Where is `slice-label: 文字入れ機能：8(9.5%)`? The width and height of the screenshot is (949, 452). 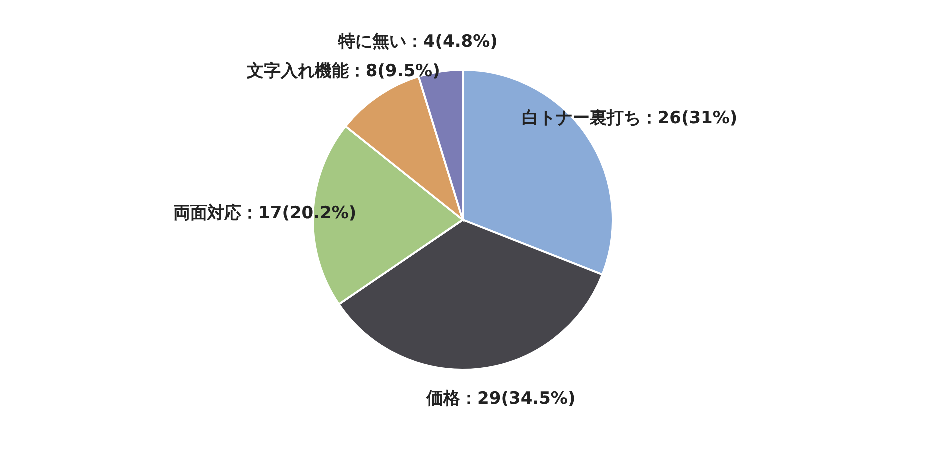 slice-label: 文字入れ機能：8(9.5%) is located at coordinates (343, 71).